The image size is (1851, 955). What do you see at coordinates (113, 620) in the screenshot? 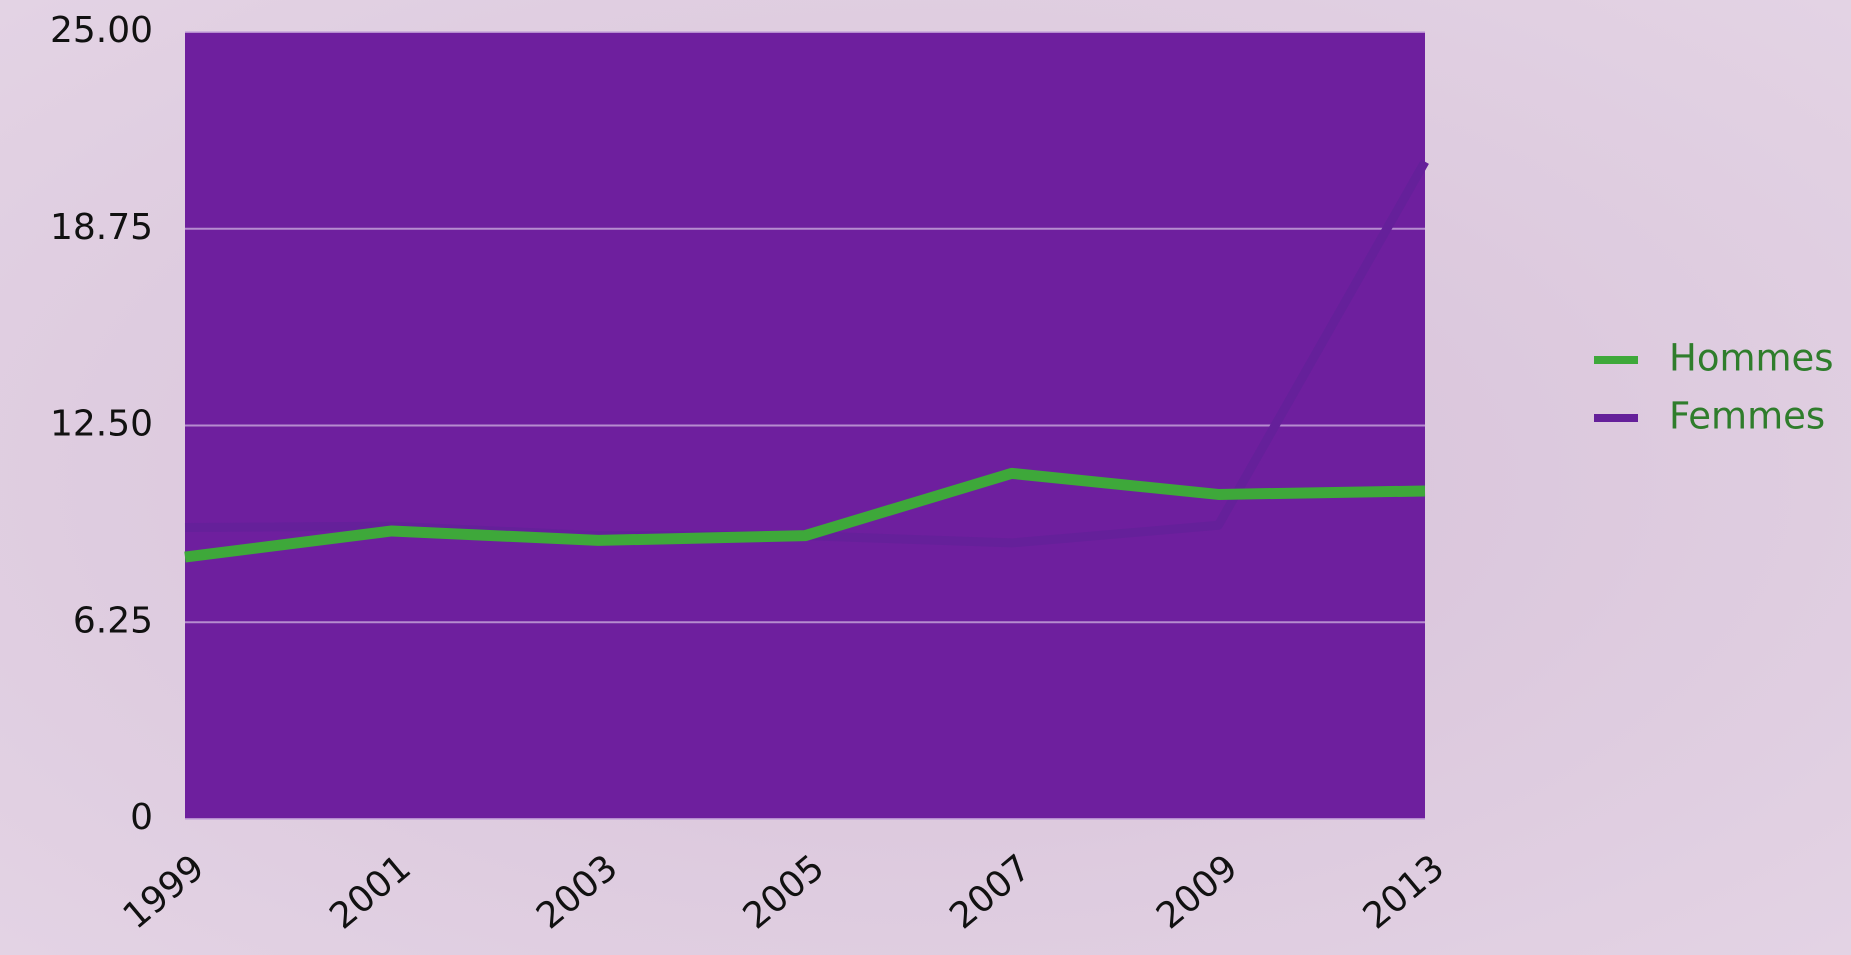
I see `y-tick-label: 6.25` at bounding box center [113, 620].